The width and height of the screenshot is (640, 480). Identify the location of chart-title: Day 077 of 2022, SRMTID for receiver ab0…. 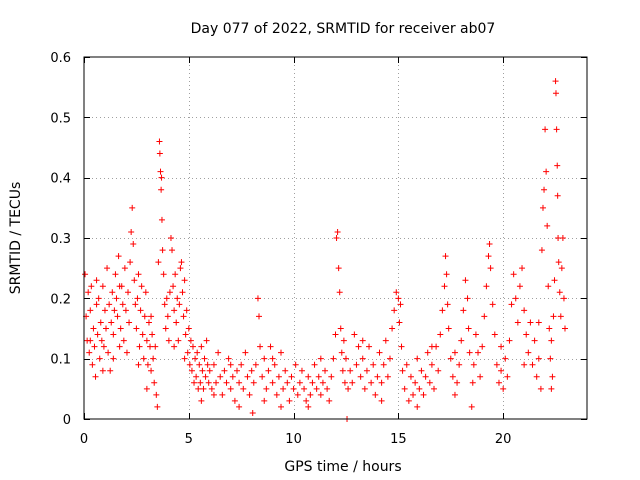
(343, 29).